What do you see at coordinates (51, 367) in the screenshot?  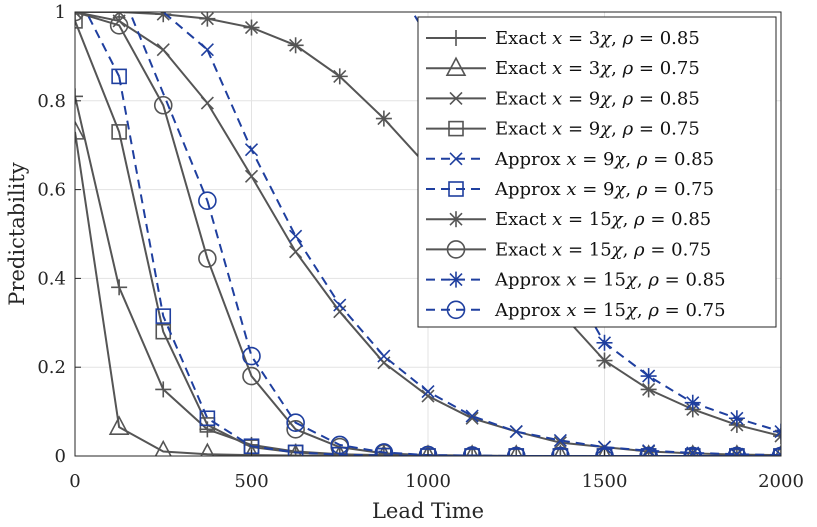 I see `y-tick-label: 0.2` at bounding box center [51, 367].